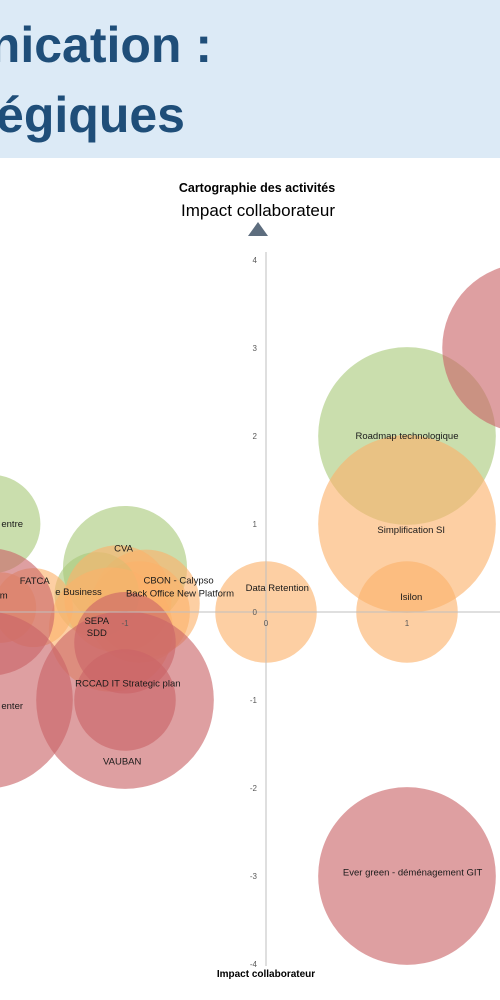 The height and width of the screenshot is (1000, 500). I want to click on y-tick-label: 2, so click(255, 436).